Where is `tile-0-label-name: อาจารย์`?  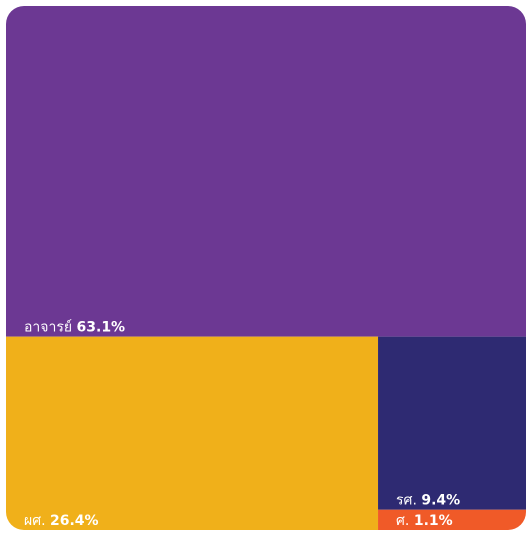 tile-0-label-name: อาจารย์ is located at coordinates (50, 327).